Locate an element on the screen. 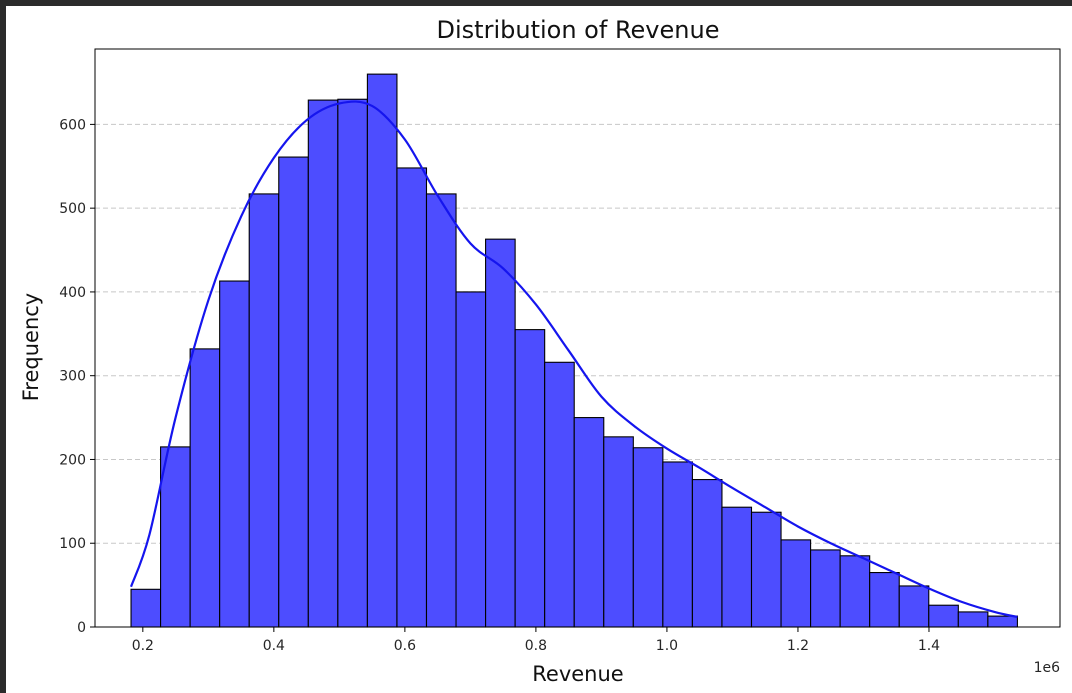 This screenshot has height=693, width=1072. y-tick-label: 500 is located at coordinates (72, 209).